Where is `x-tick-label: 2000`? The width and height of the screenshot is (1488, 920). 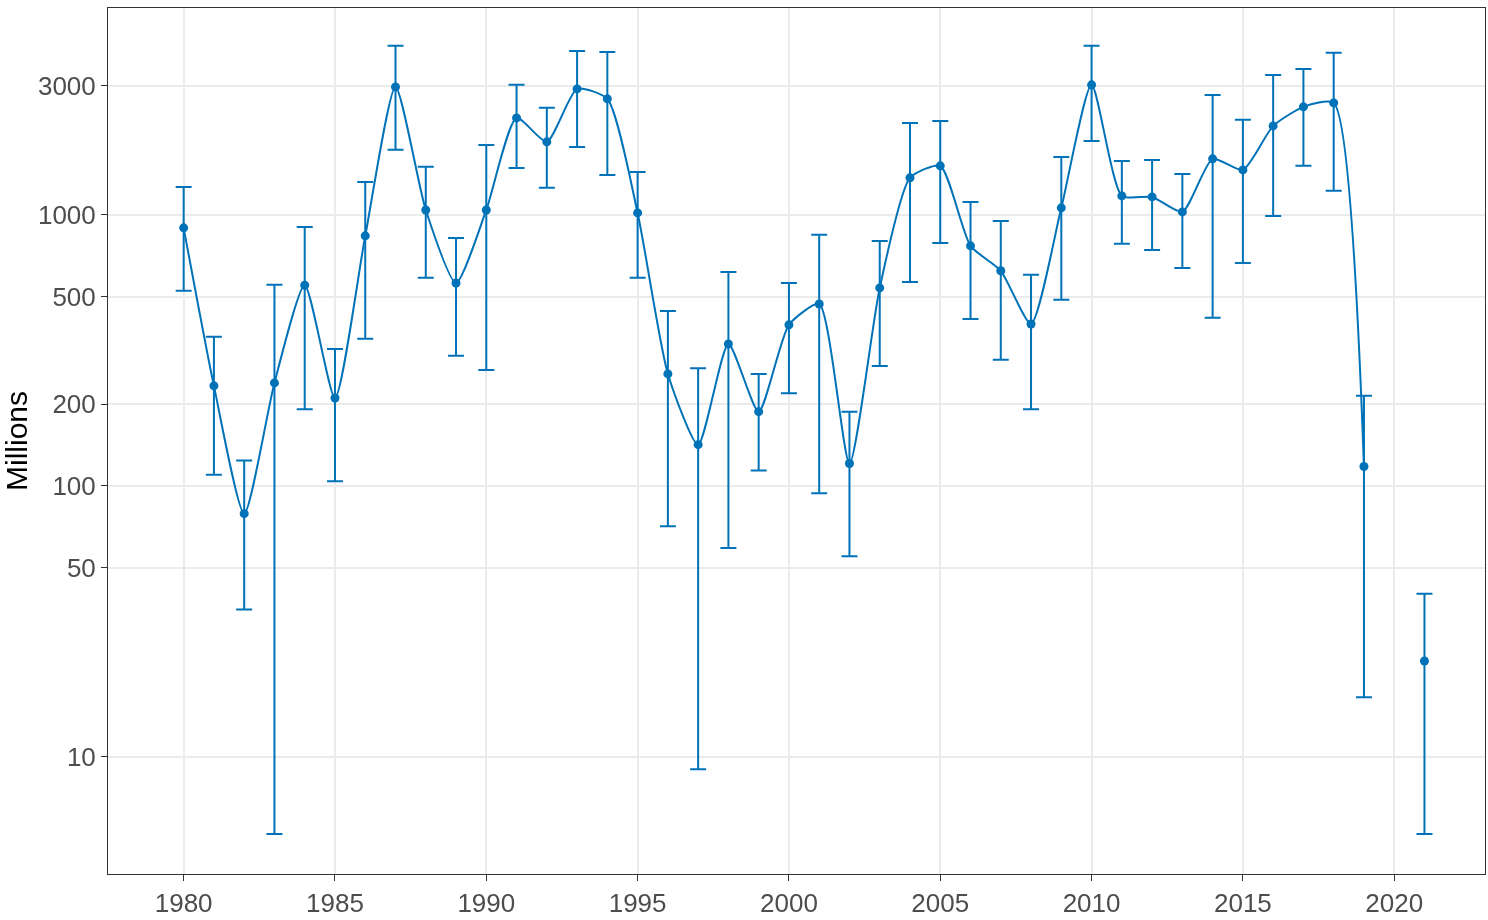
x-tick-label: 2000 is located at coordinates (789, 903).